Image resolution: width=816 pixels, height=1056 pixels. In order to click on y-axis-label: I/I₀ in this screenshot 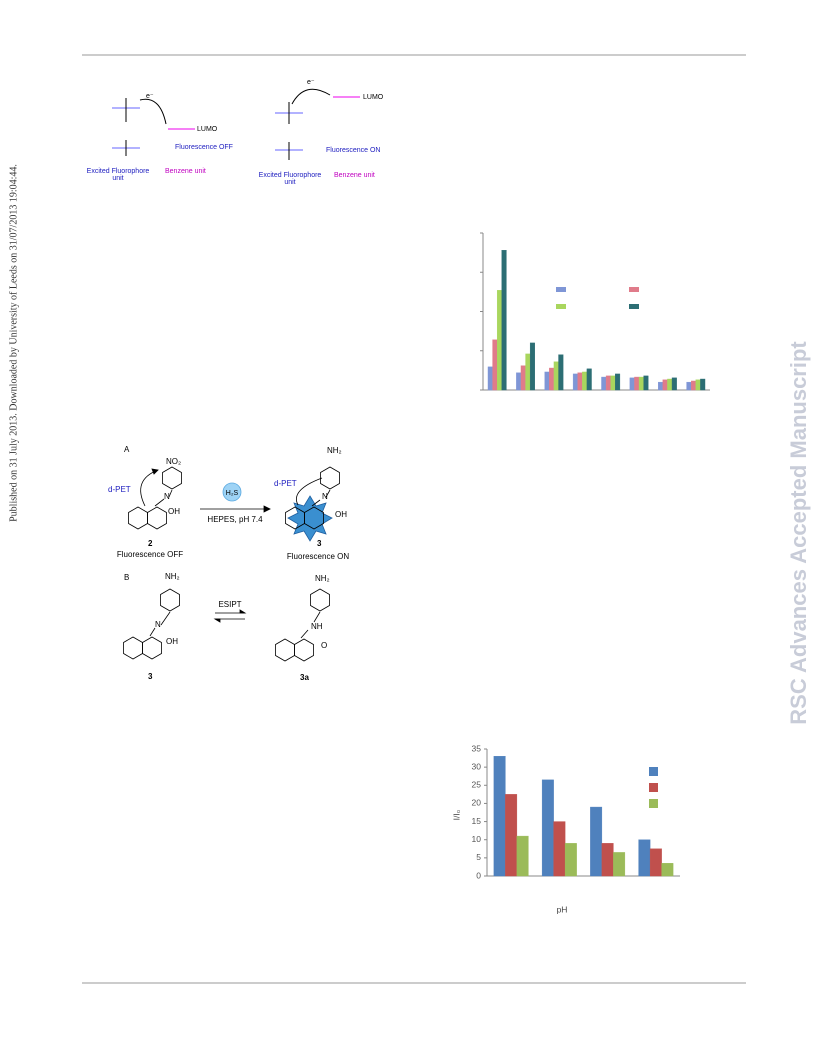, I will do `click(456, 814)`.